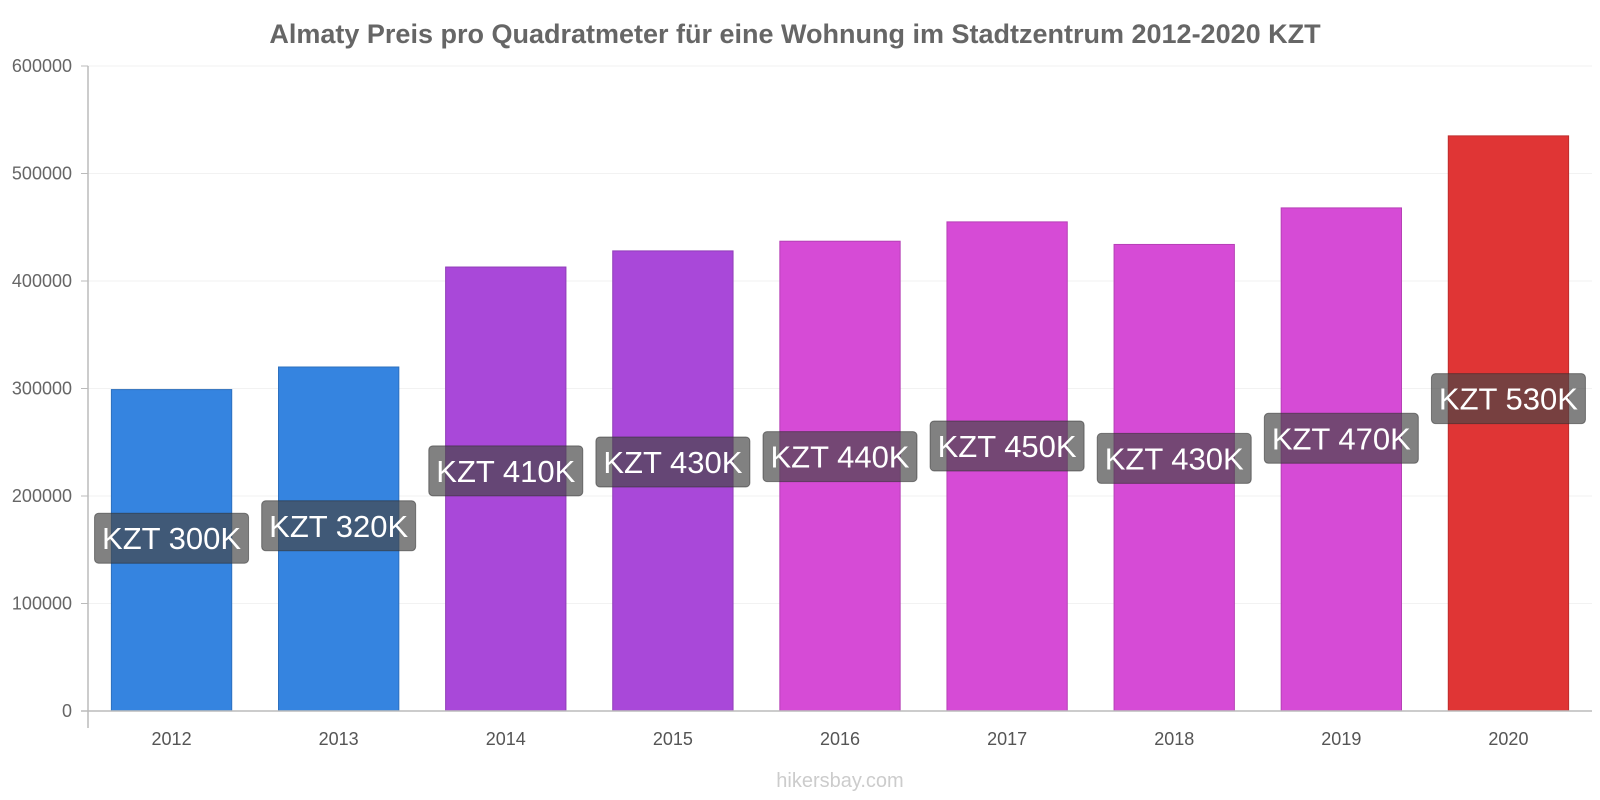  I want to click on data-label-2017: KZT 450K, so click(1007, 446).